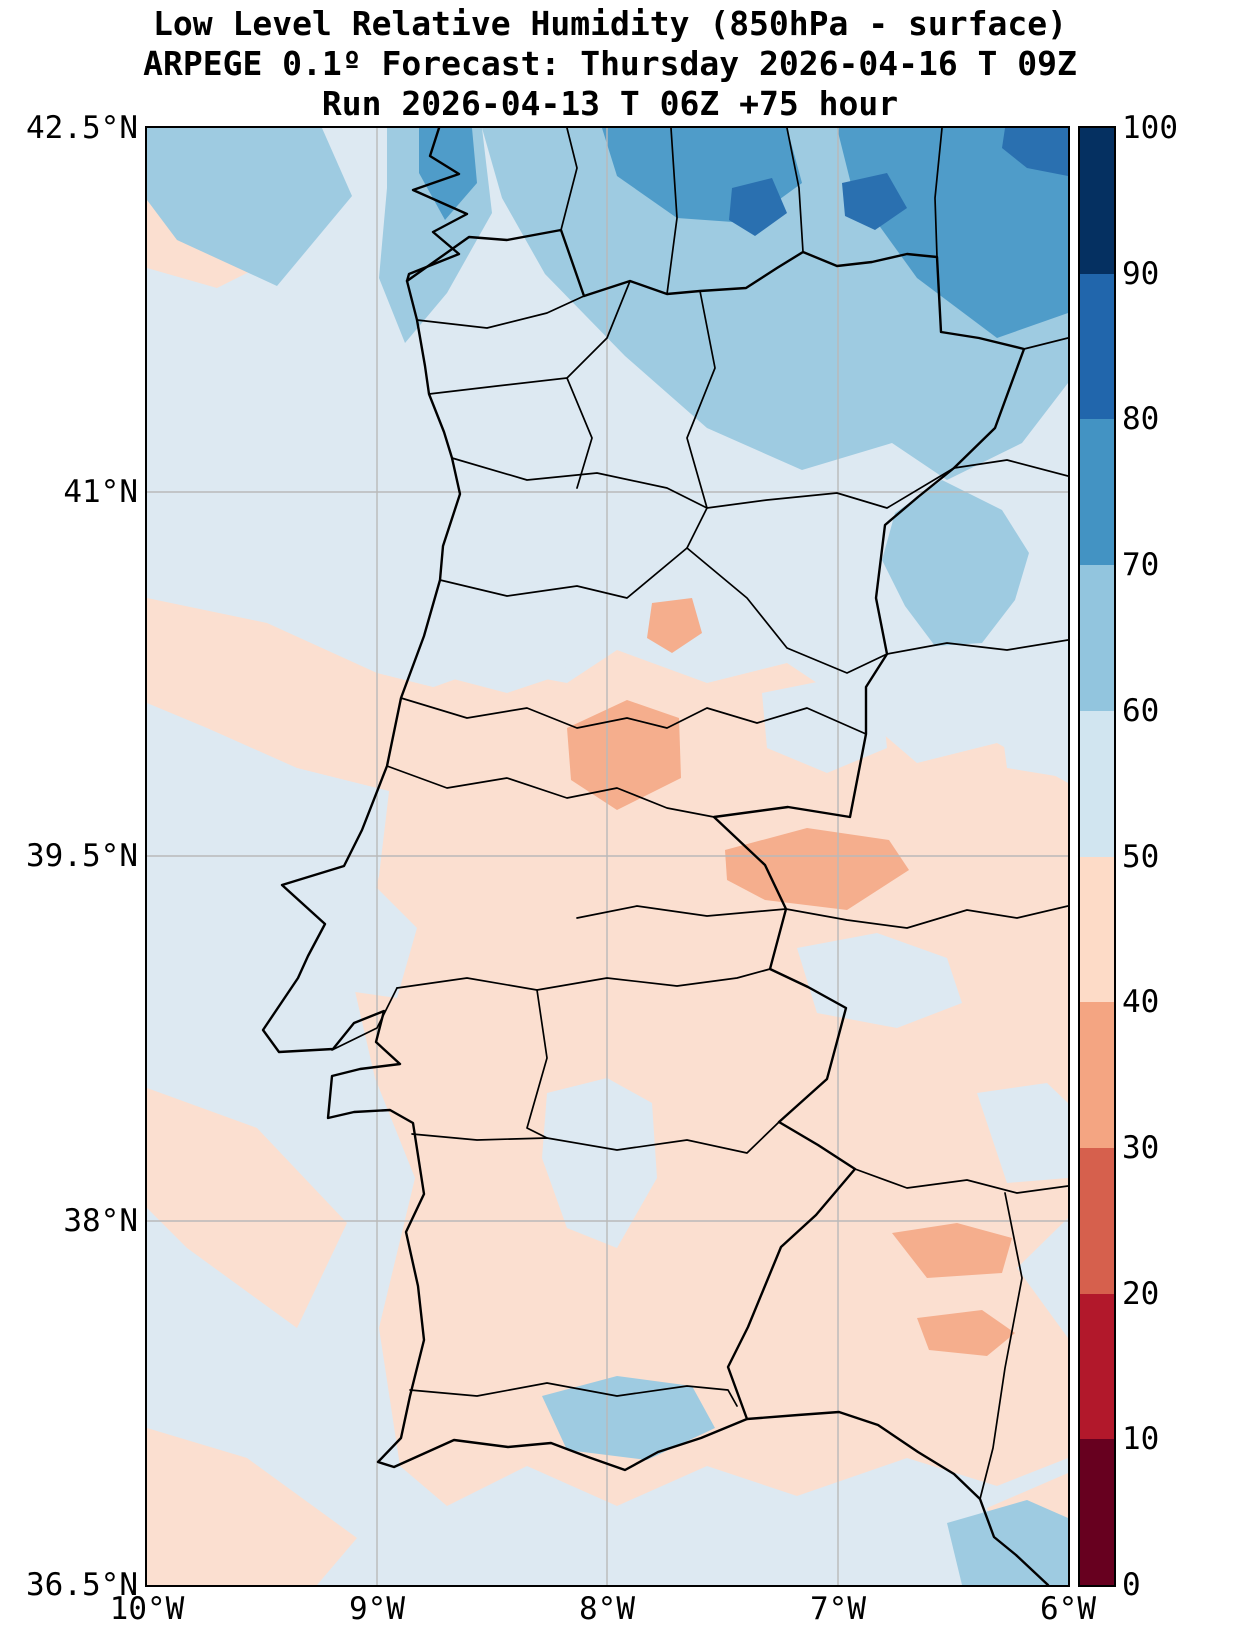  I want to click on colorbar, so click(1097, 856).